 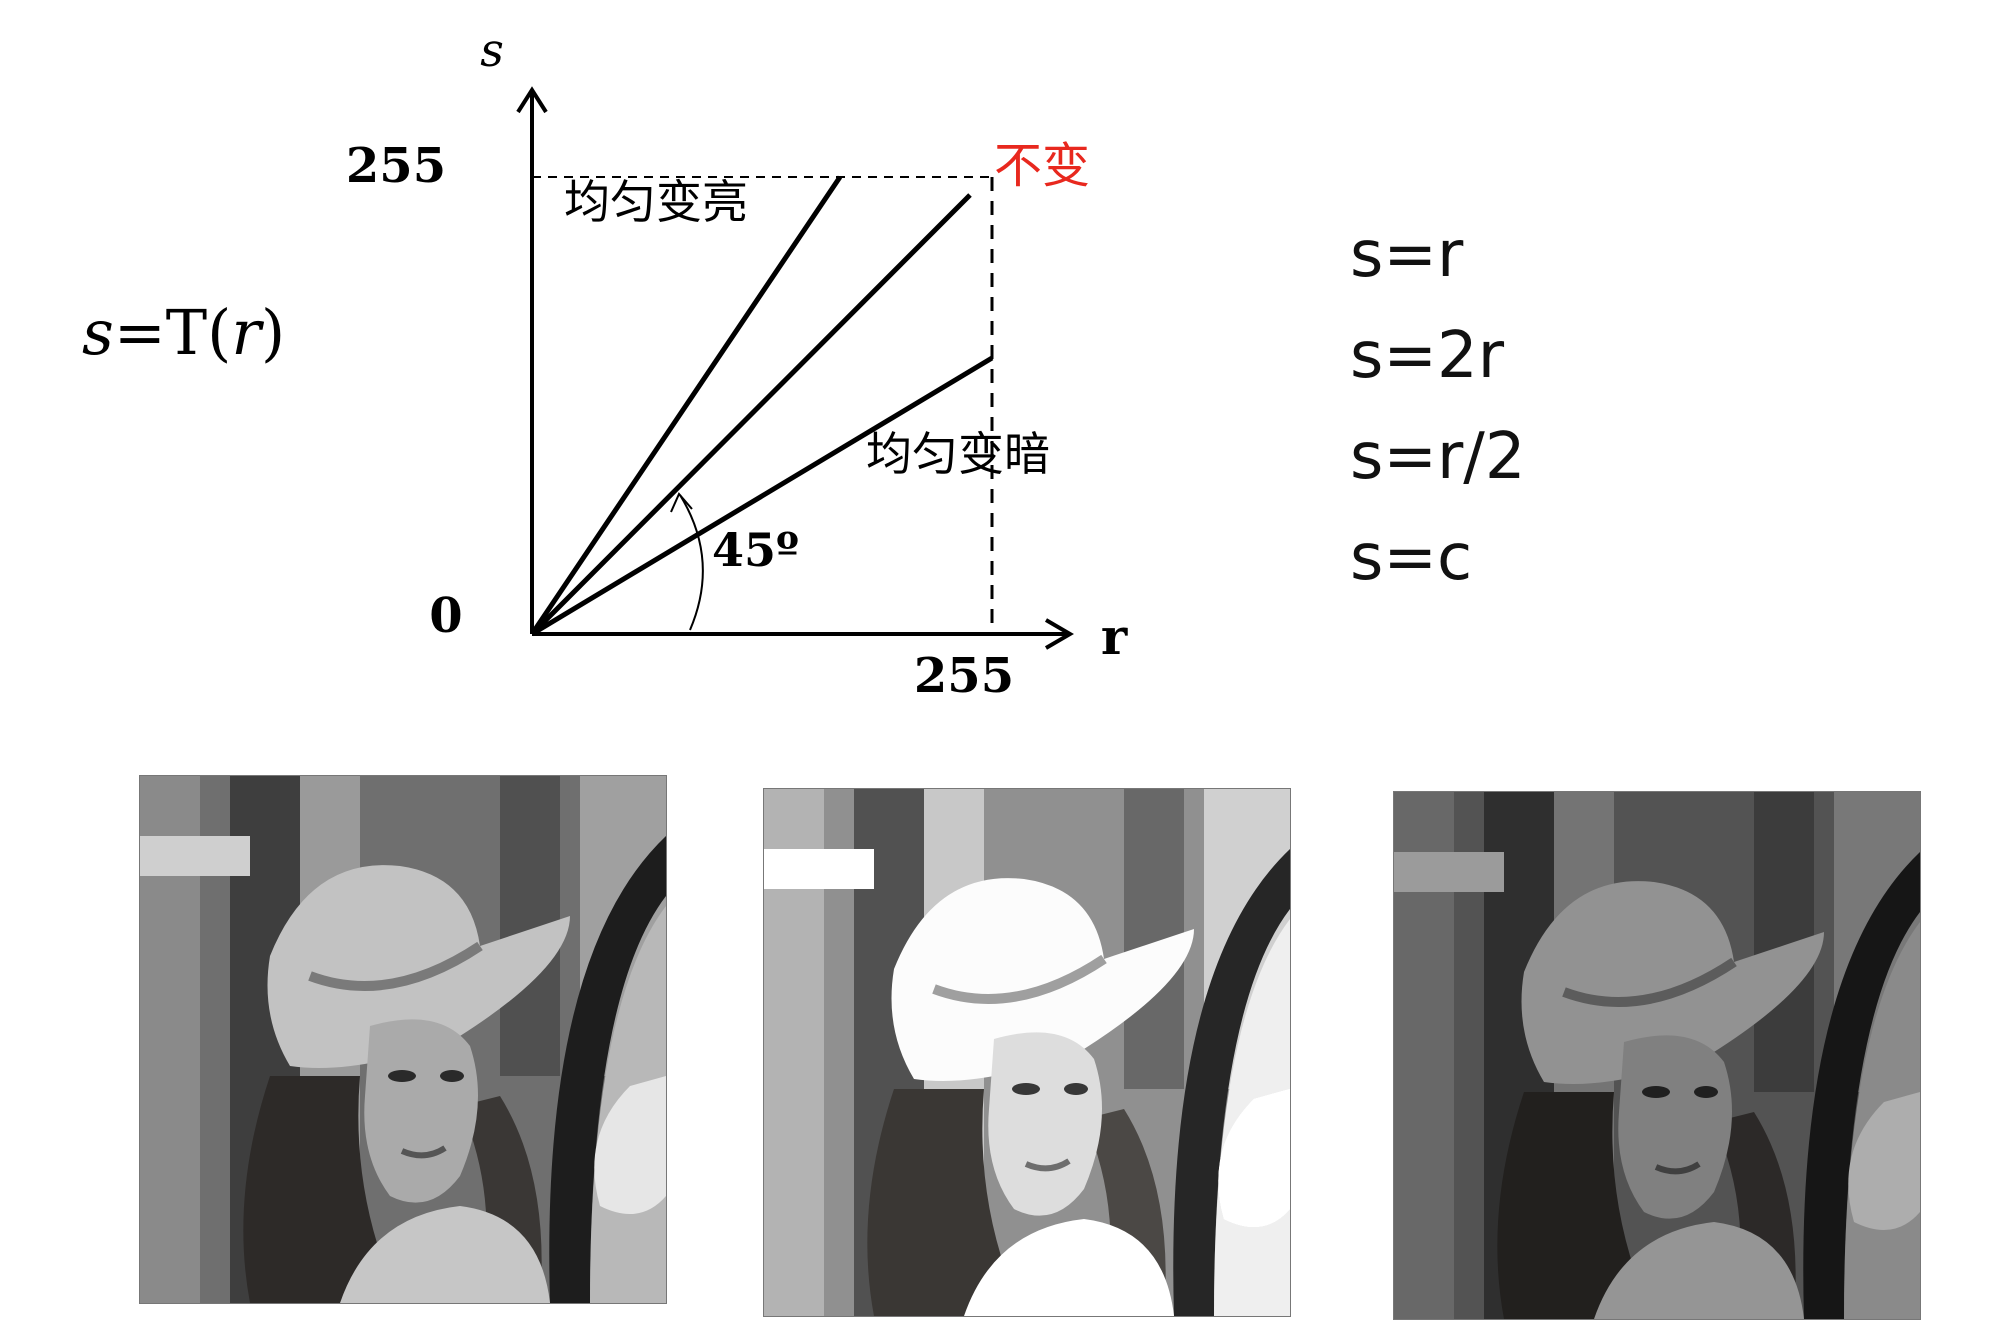 I want to click on brighten-line, so click(x=686, y=405).